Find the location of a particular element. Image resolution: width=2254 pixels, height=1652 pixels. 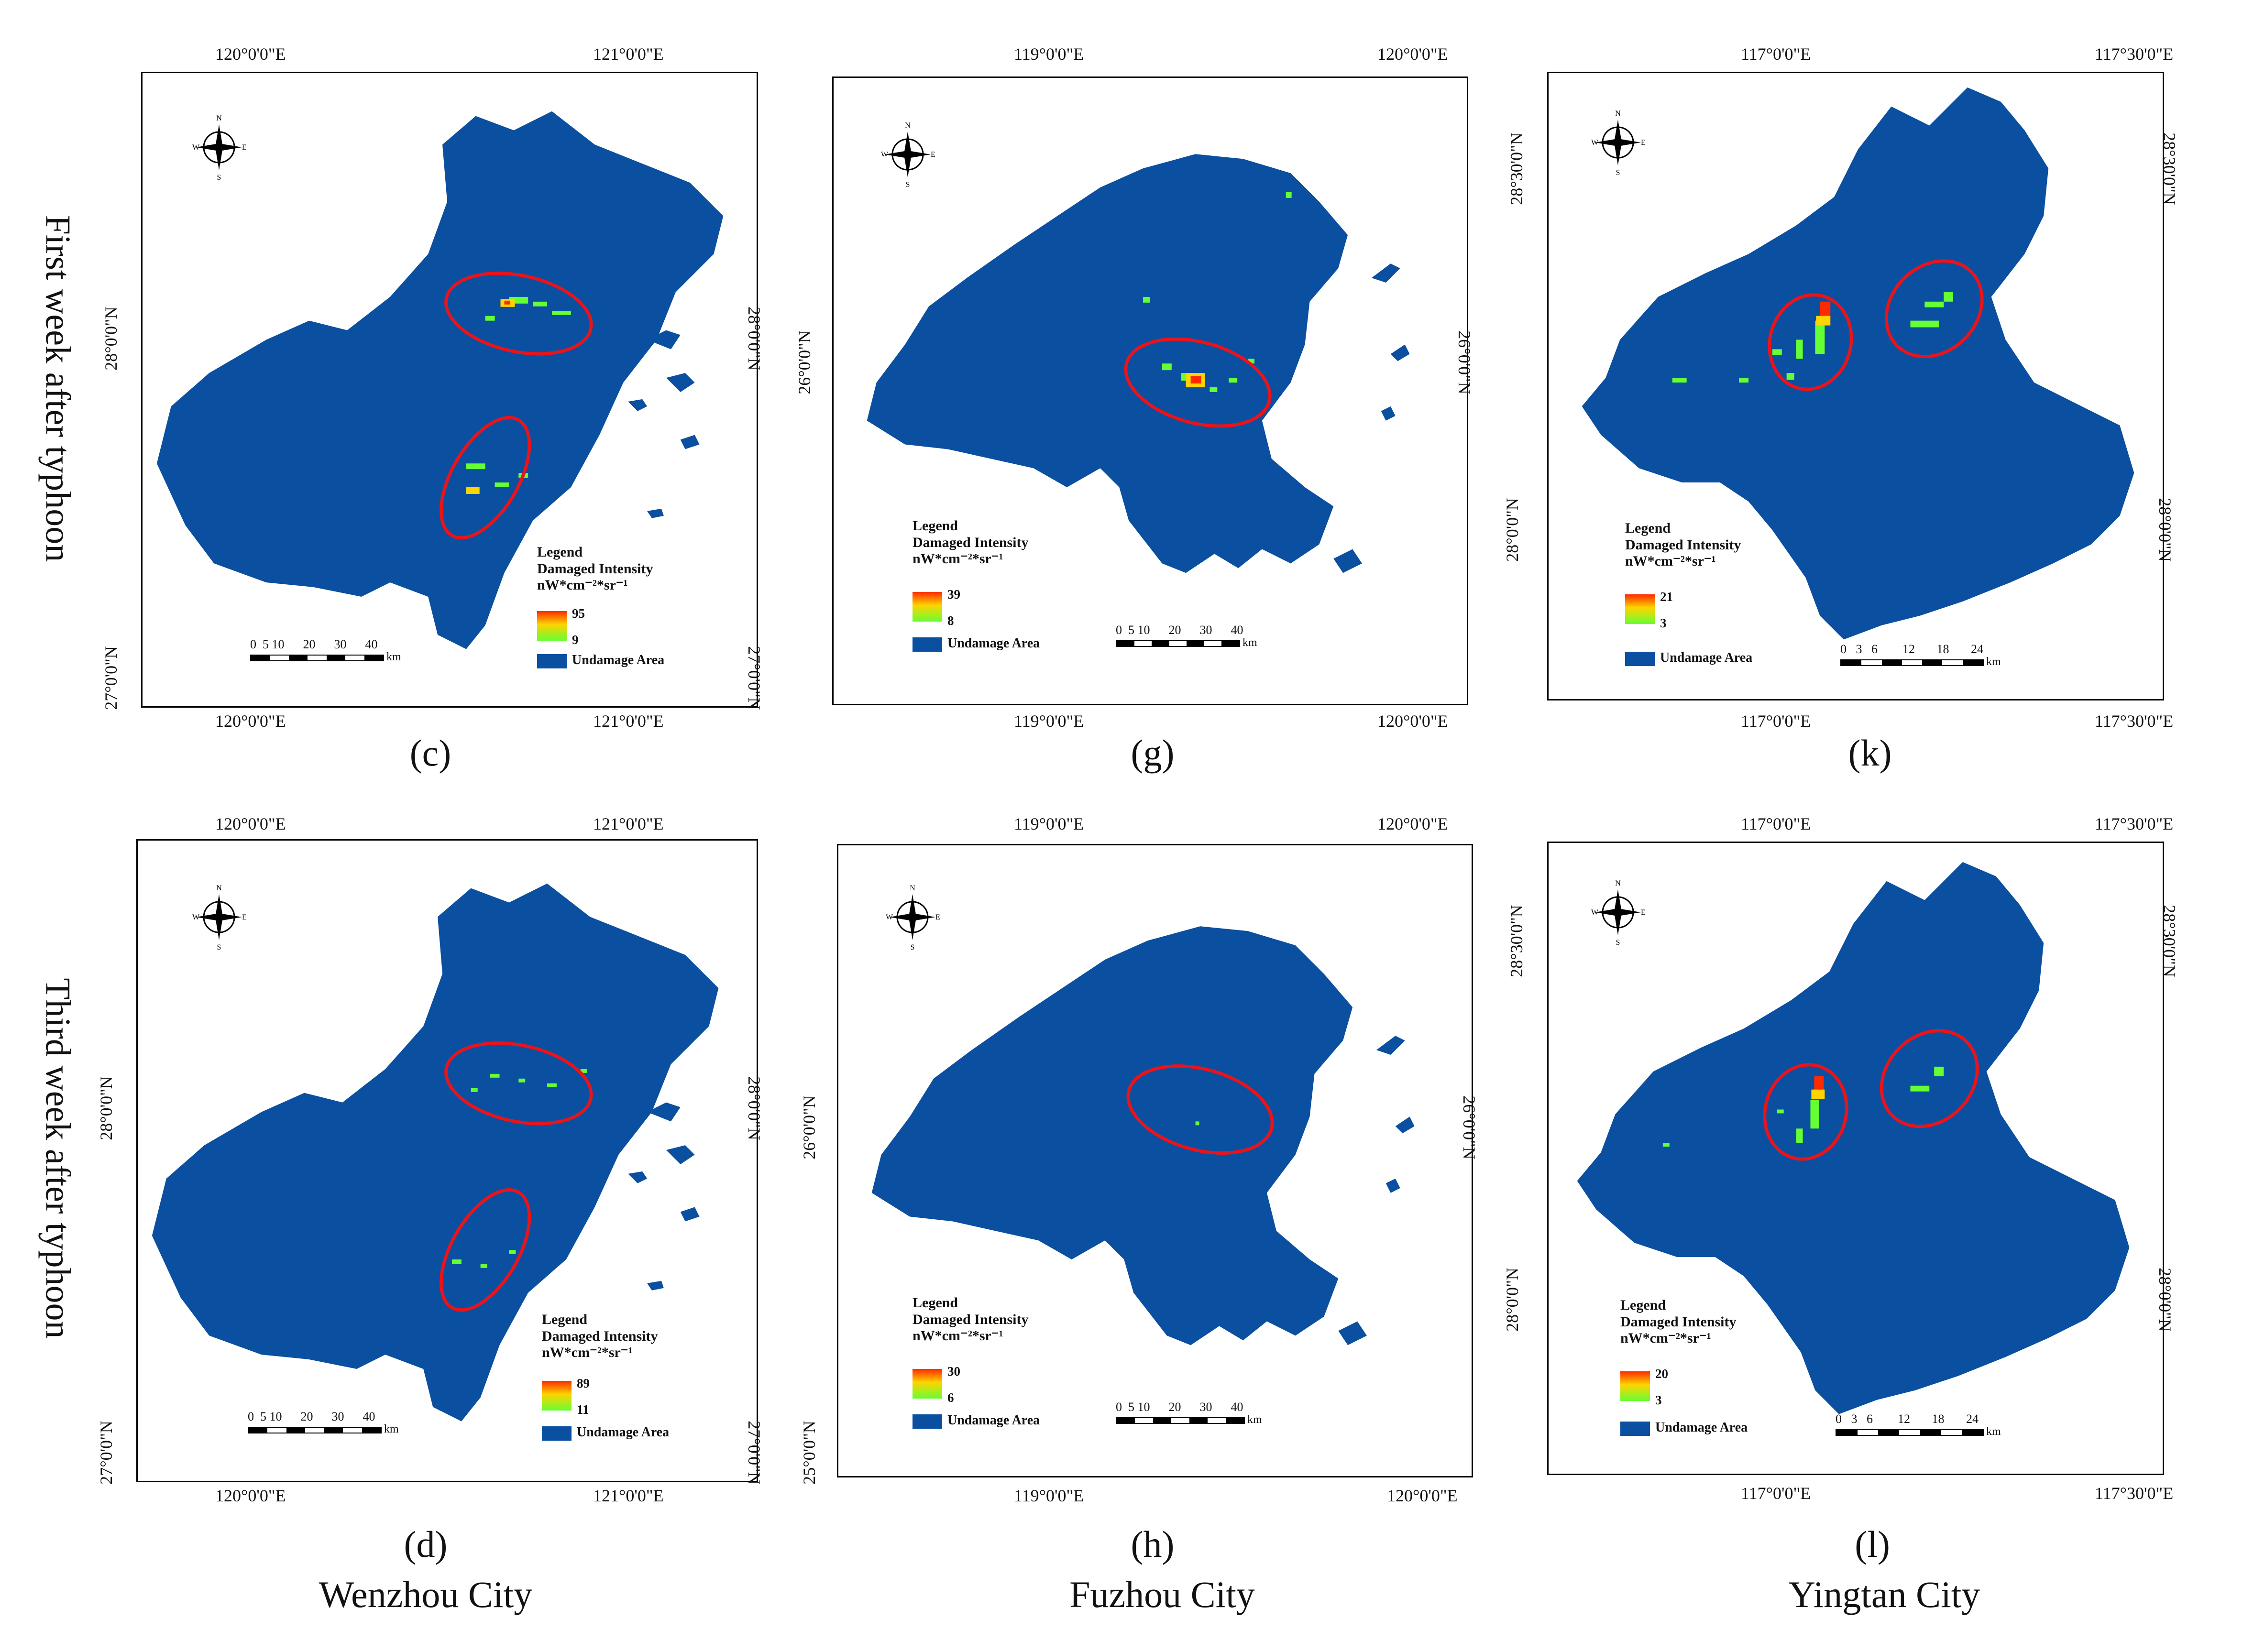

bottom-tick: 117°0'0"E is located at coordinates (1776, 1493).